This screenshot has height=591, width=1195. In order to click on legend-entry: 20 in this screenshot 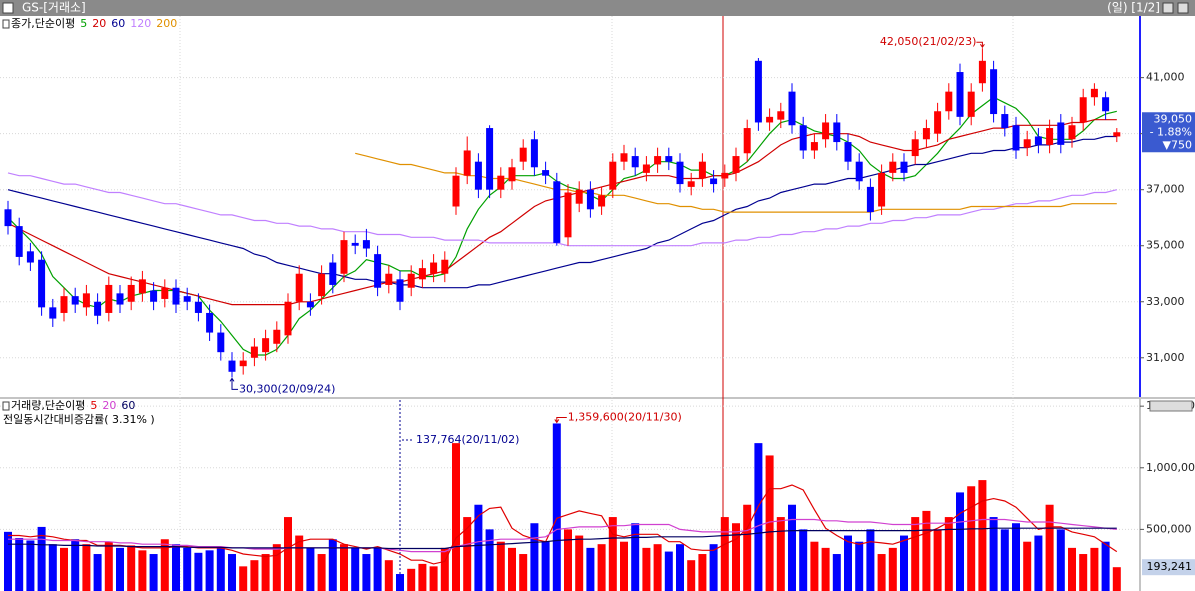, I will do `click(99, 23)`.